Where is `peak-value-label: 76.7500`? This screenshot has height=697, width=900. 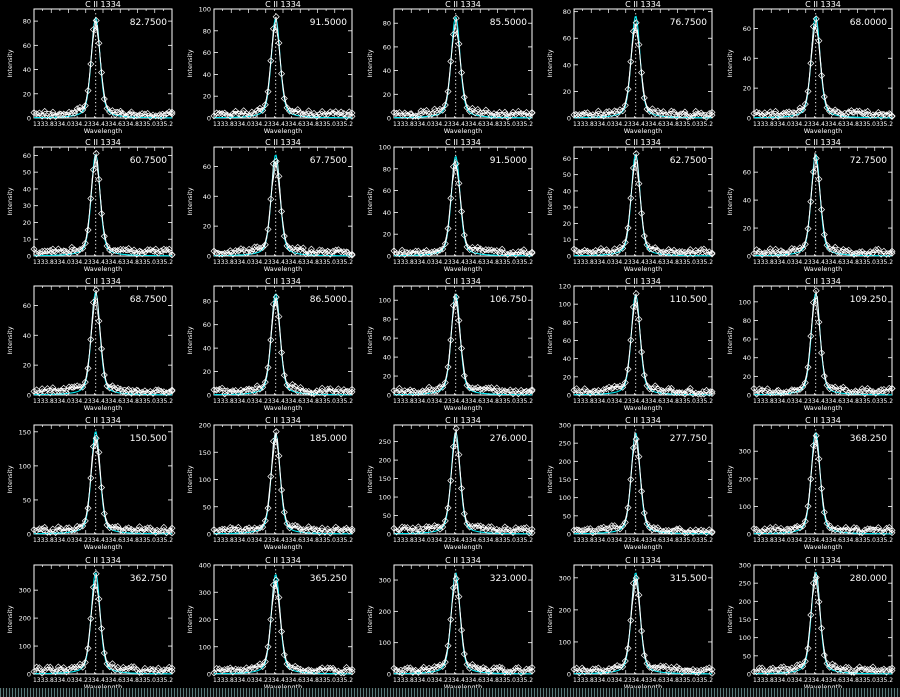
peak-value-label: 76.7500 is located at coordinates (688, 23).